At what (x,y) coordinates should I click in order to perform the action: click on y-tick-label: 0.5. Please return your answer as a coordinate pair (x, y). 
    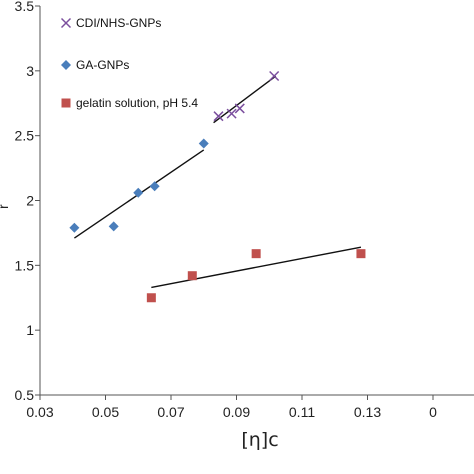
    Looking at the image, I should click on (25, 395).